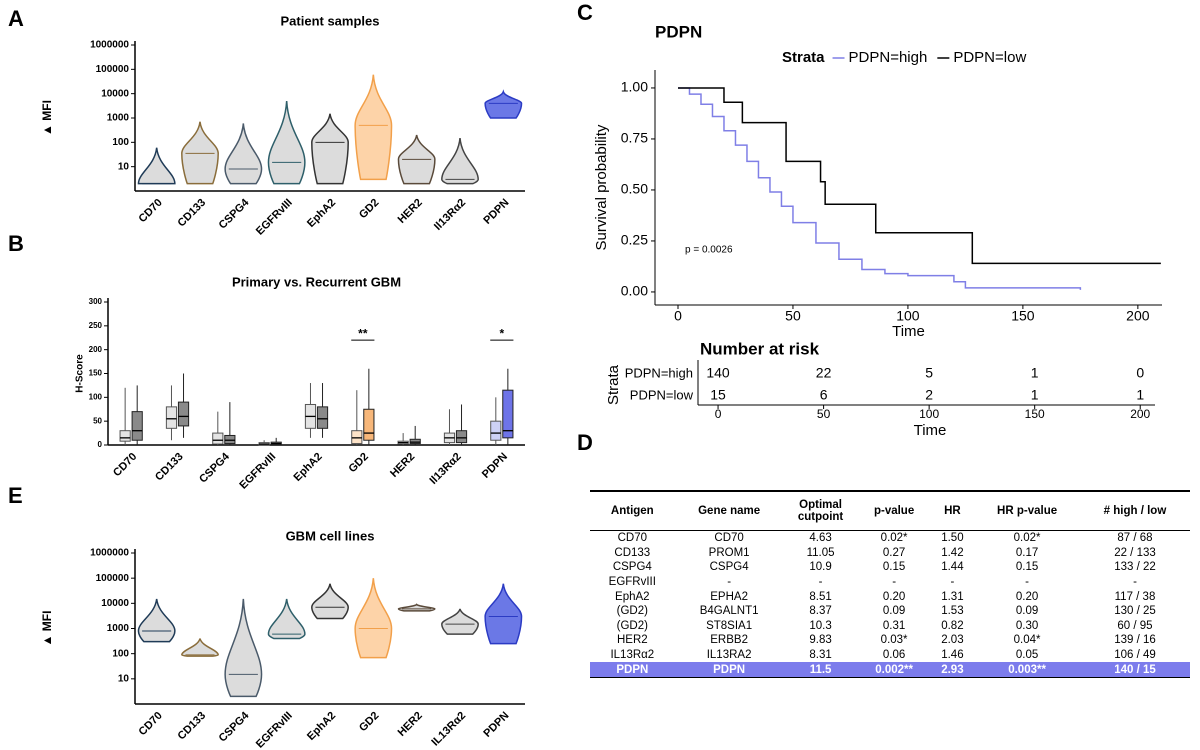 The image size is (1200, 750). What do you see at coordinates (118, 628) in the screenshot?
I see `y-tick-label: 1000` at bounding box center [118, 628].